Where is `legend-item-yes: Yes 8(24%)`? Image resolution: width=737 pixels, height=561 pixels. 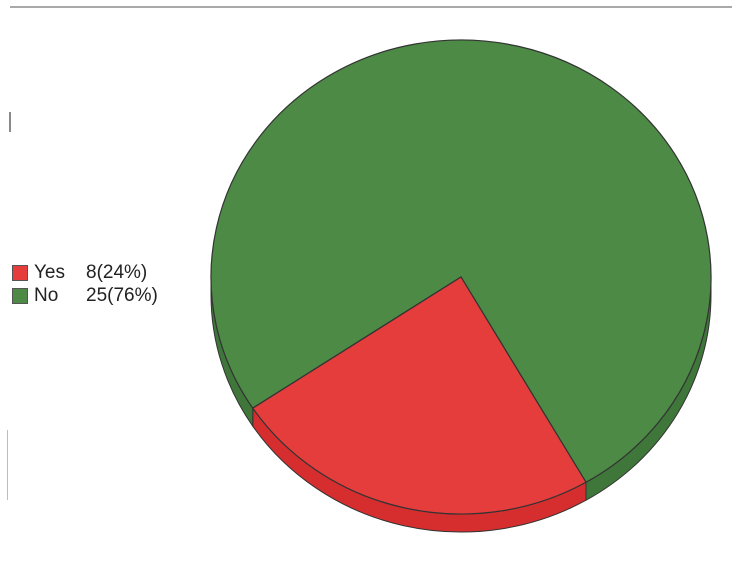 legend-item-yes: Yes 8(24%) is located at coordinates (99, 272).